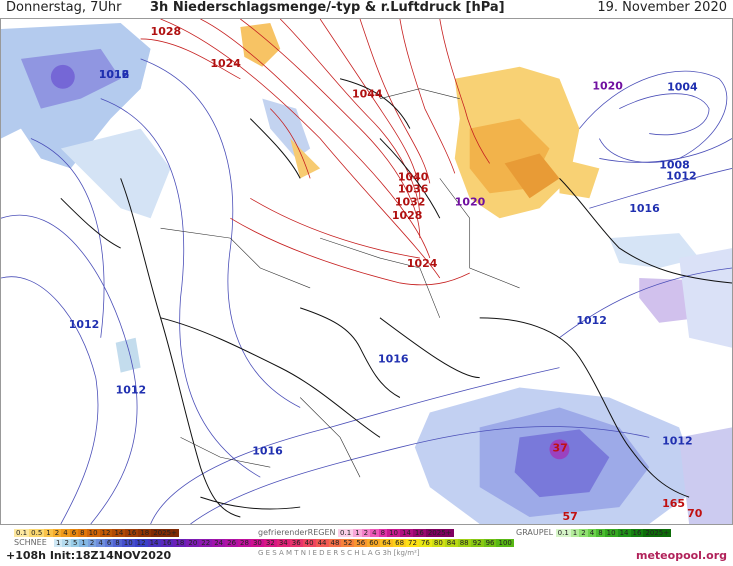 This screenshot has width=733, height=566. I want to click on rain-legend-swatch: 6, so click(74, 533).